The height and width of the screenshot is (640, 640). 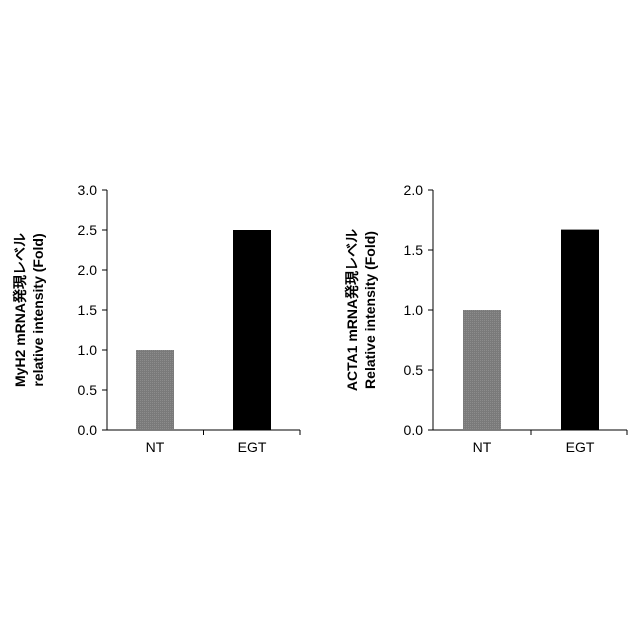 What do you see at coordinates (38, 309) in the screenshot?
I see `y-axis-label-line2: relative intensity (Fold)` at bounding box center [38, 309].